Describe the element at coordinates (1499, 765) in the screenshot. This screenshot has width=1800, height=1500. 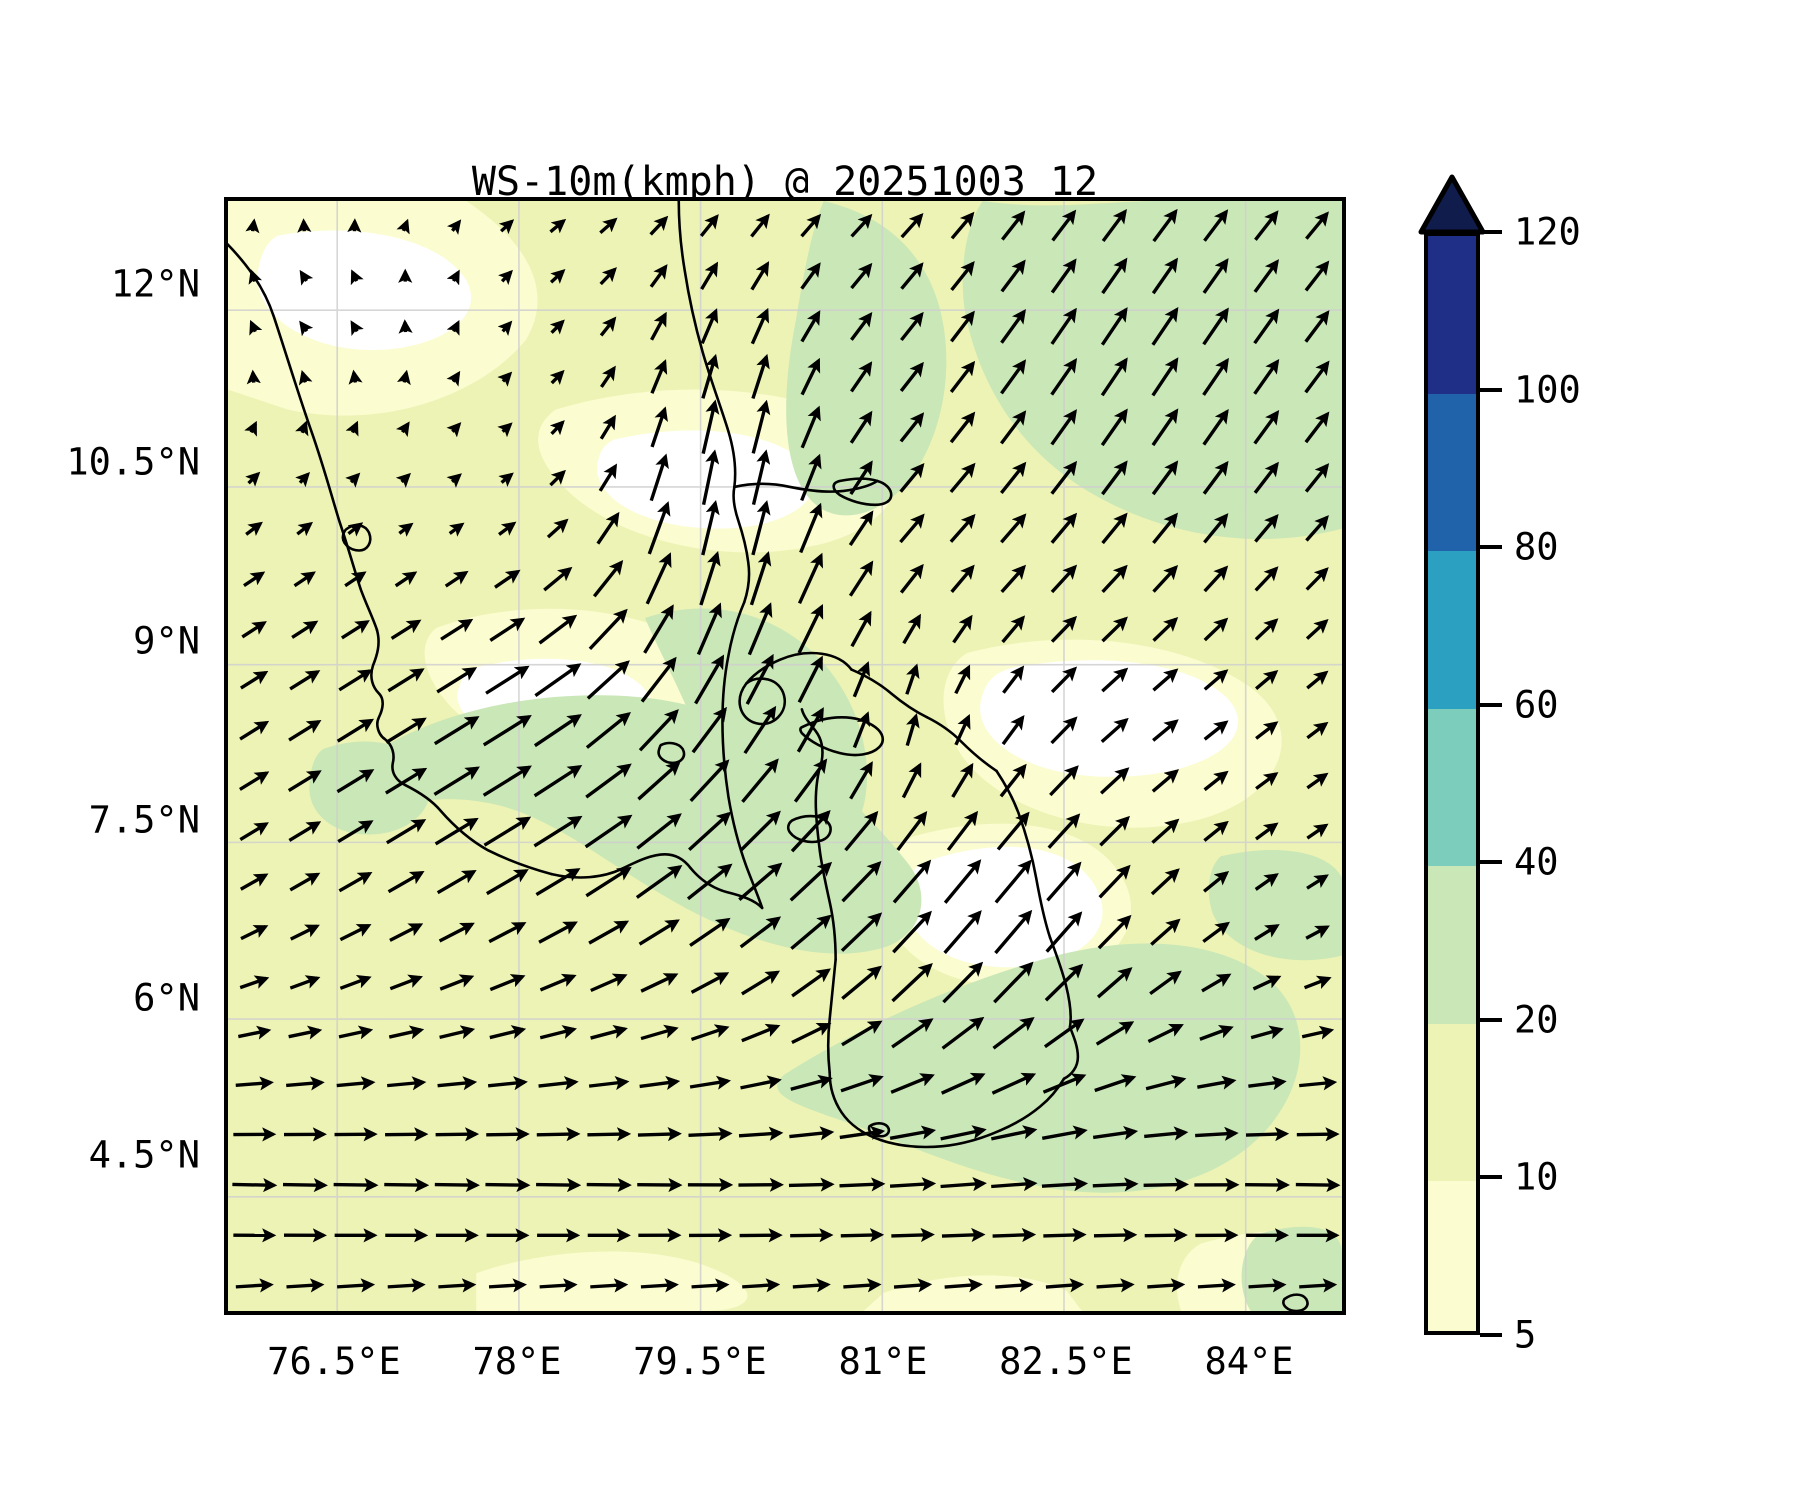
I see `colorbar: 5 10 20 40 60 80 100 120` at that location.